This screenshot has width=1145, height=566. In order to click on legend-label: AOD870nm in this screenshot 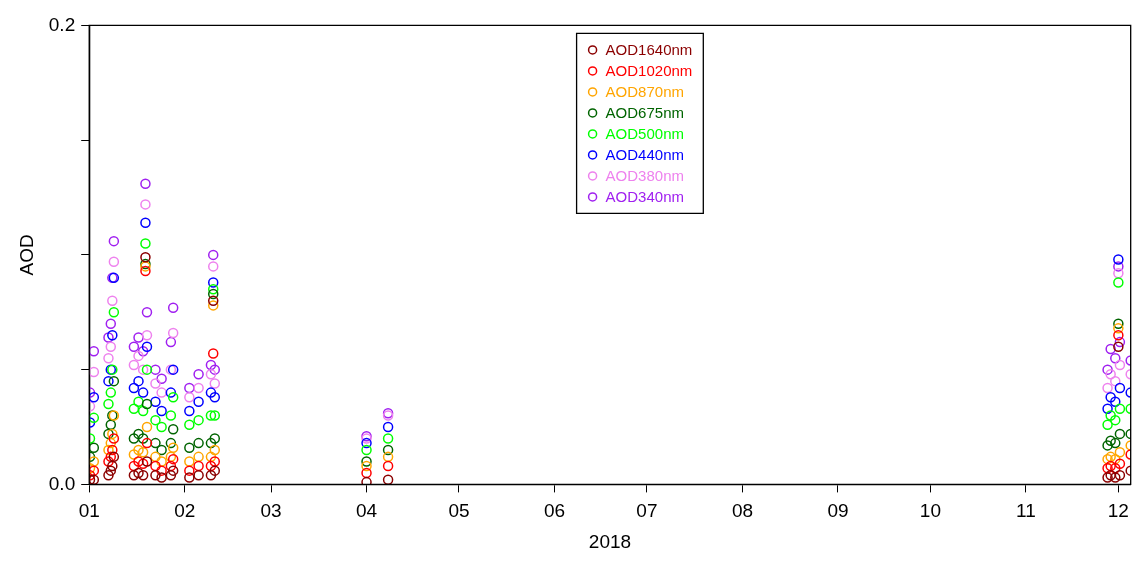, I will do `click(644, 92)`.